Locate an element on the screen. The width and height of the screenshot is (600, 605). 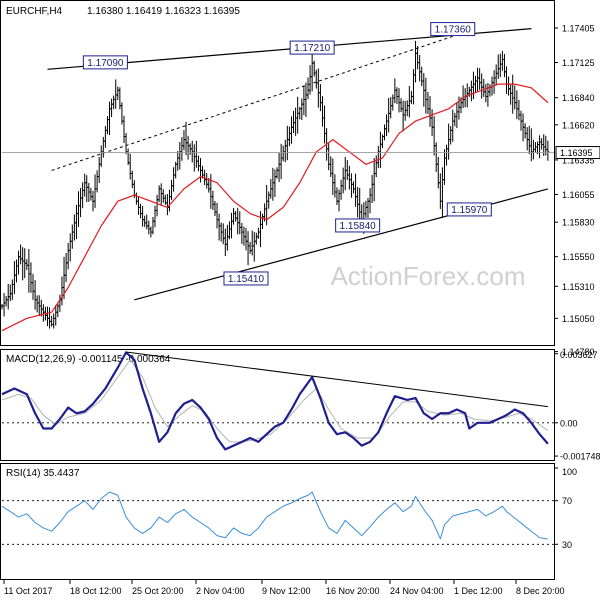
watermark: ActionForex.com is located at coordinates (427, 276).